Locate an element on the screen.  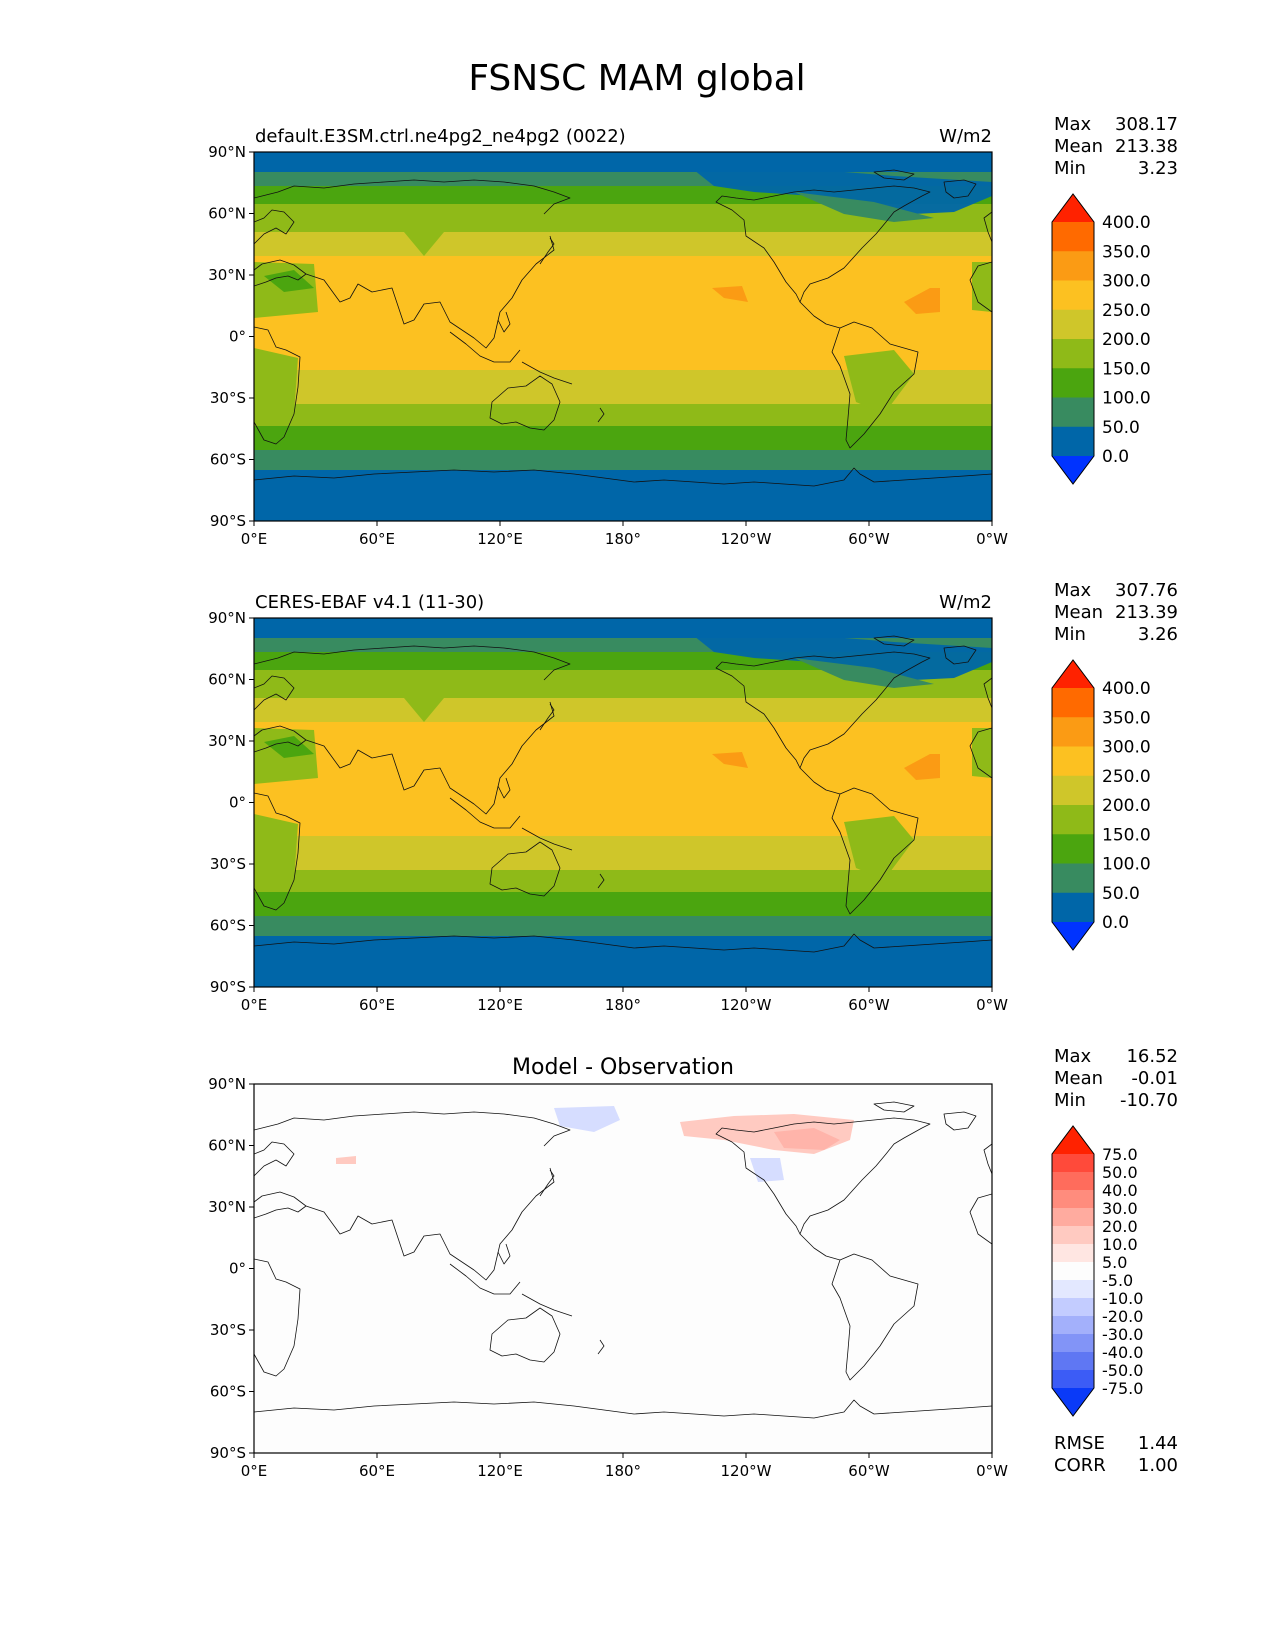
colorbar-tick-label: -50.0 is located at coordinates (1122, 1370).